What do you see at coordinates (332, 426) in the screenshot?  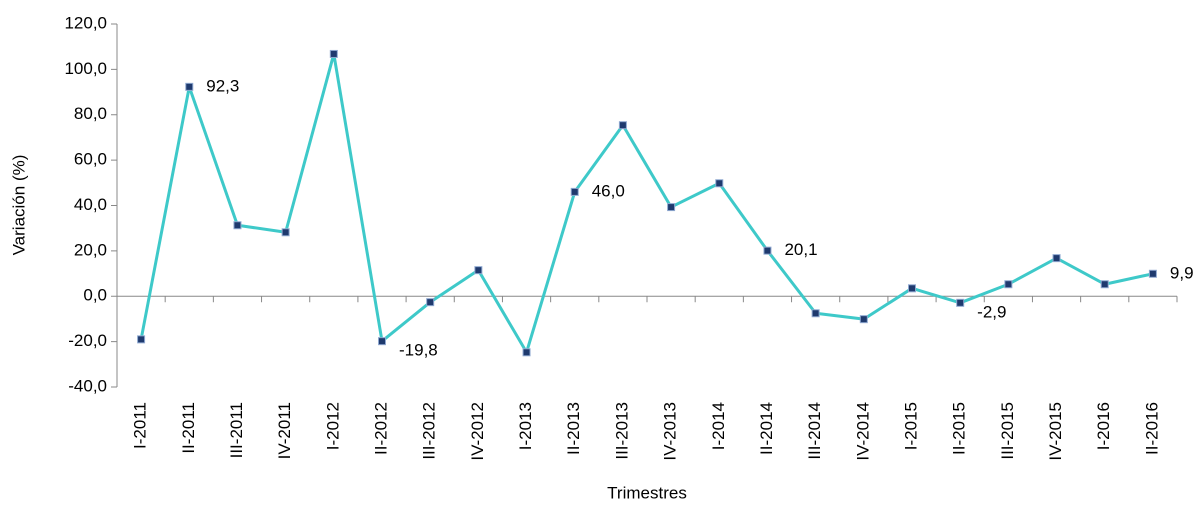 I see `x-tick-label: I-2012` at bounding box center [332, 426].